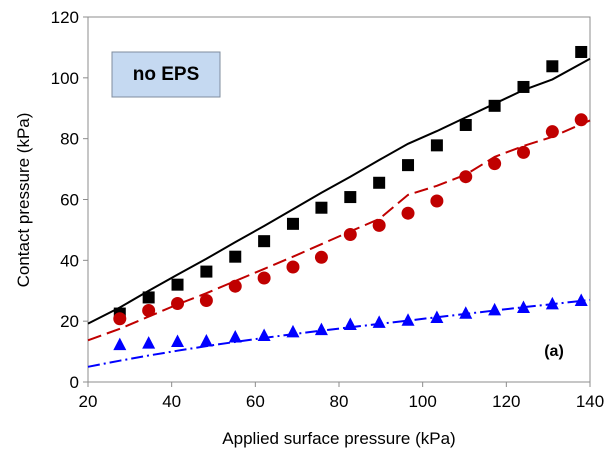 The image size is (605, 456). Describe the element at coordinates (422, 401) in the screenshot. I see `x-tick-label: 100` at that location.